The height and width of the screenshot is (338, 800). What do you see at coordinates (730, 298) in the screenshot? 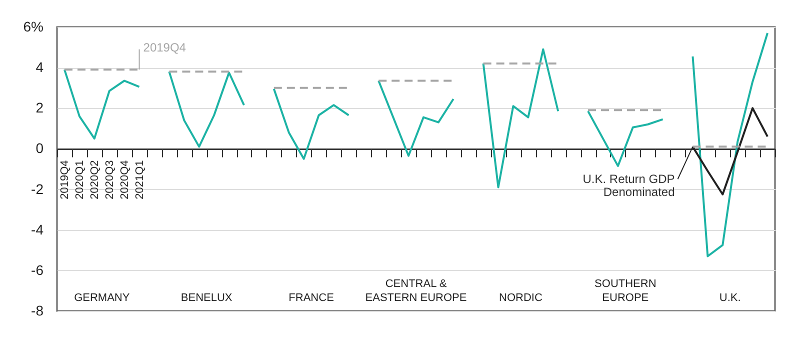
I see `annotation: U.K.` at bounding box center [730, 298].